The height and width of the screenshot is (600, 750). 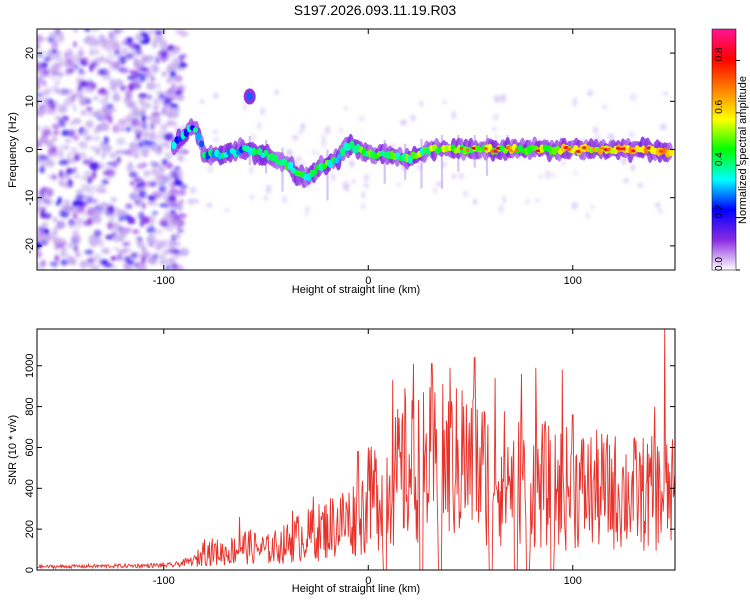 What do you see at coordinates (368, 581) in the screenshot?
I see `x-tick-label: 0` at bounding box center [368, 581].